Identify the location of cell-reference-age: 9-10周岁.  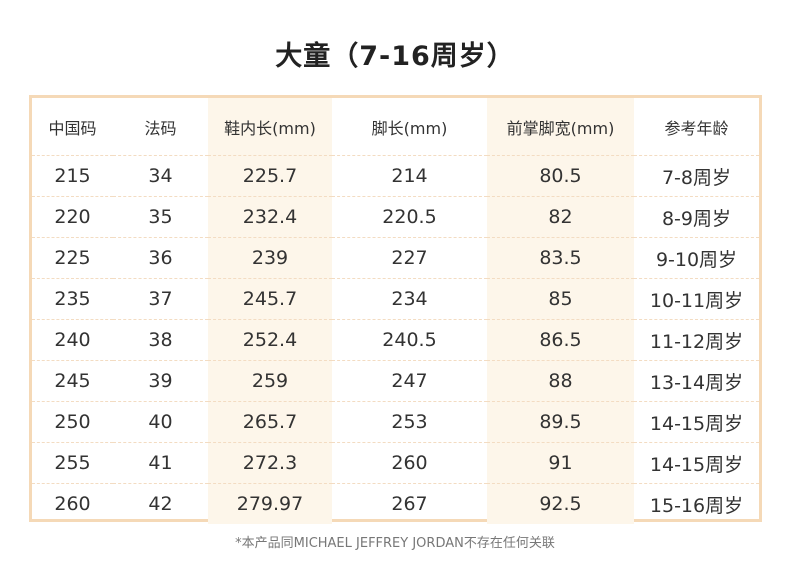
(696, 258).